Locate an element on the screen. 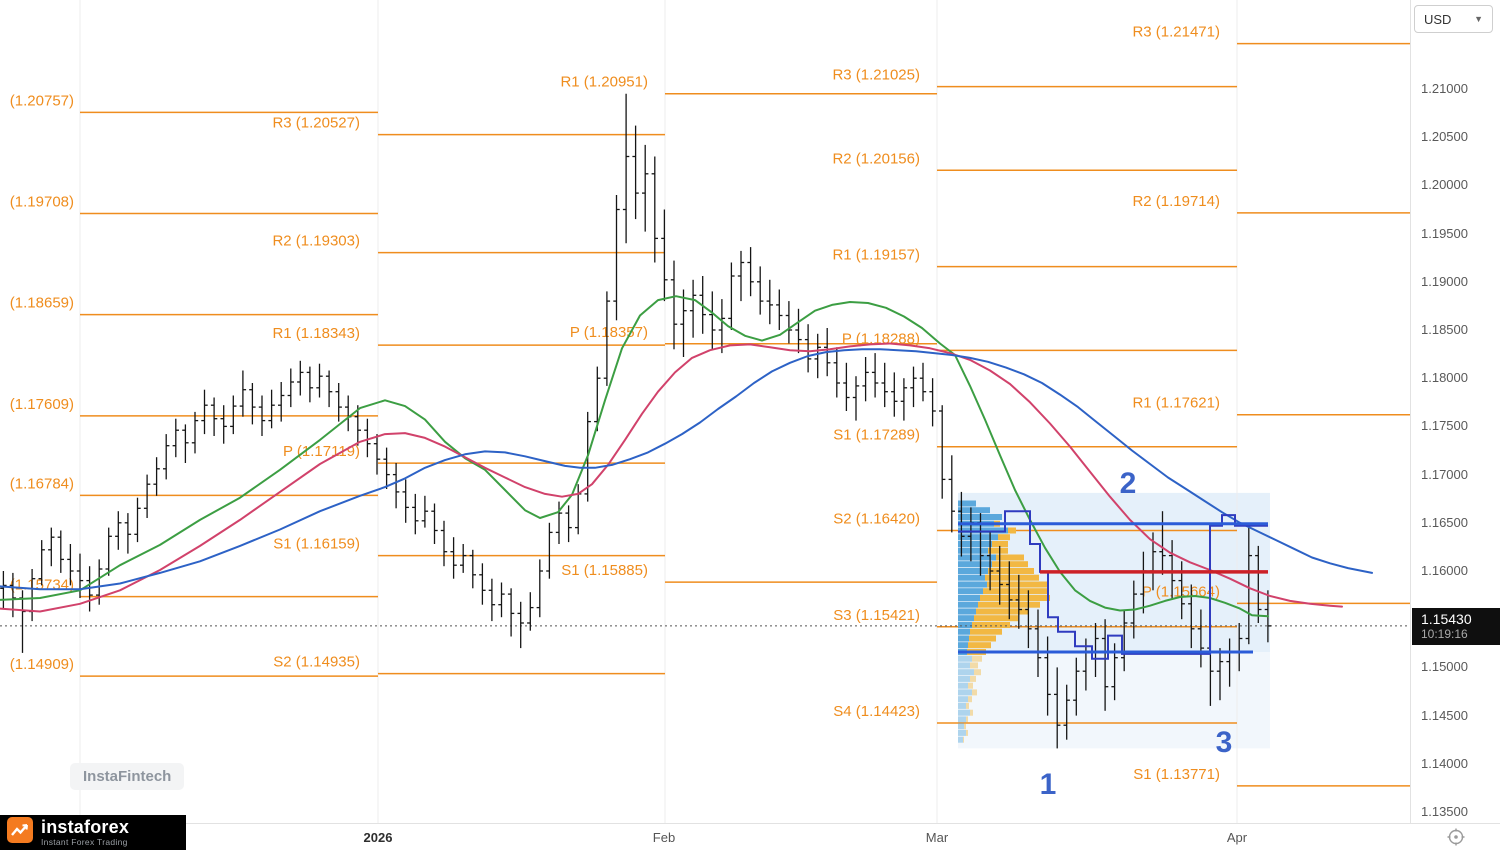  pivot-label: R2 (1.20156) is located at coordinates (876, 158).